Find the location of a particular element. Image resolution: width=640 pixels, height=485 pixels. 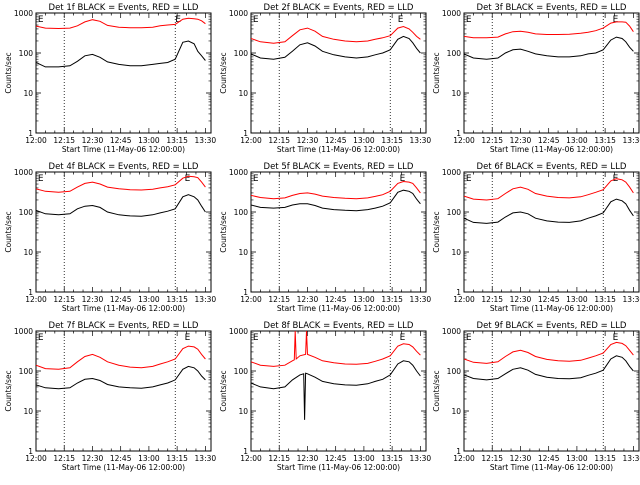

panel-title: Det 3f BLACK = Events, RED = LLD is located at coordinates (552, 8).